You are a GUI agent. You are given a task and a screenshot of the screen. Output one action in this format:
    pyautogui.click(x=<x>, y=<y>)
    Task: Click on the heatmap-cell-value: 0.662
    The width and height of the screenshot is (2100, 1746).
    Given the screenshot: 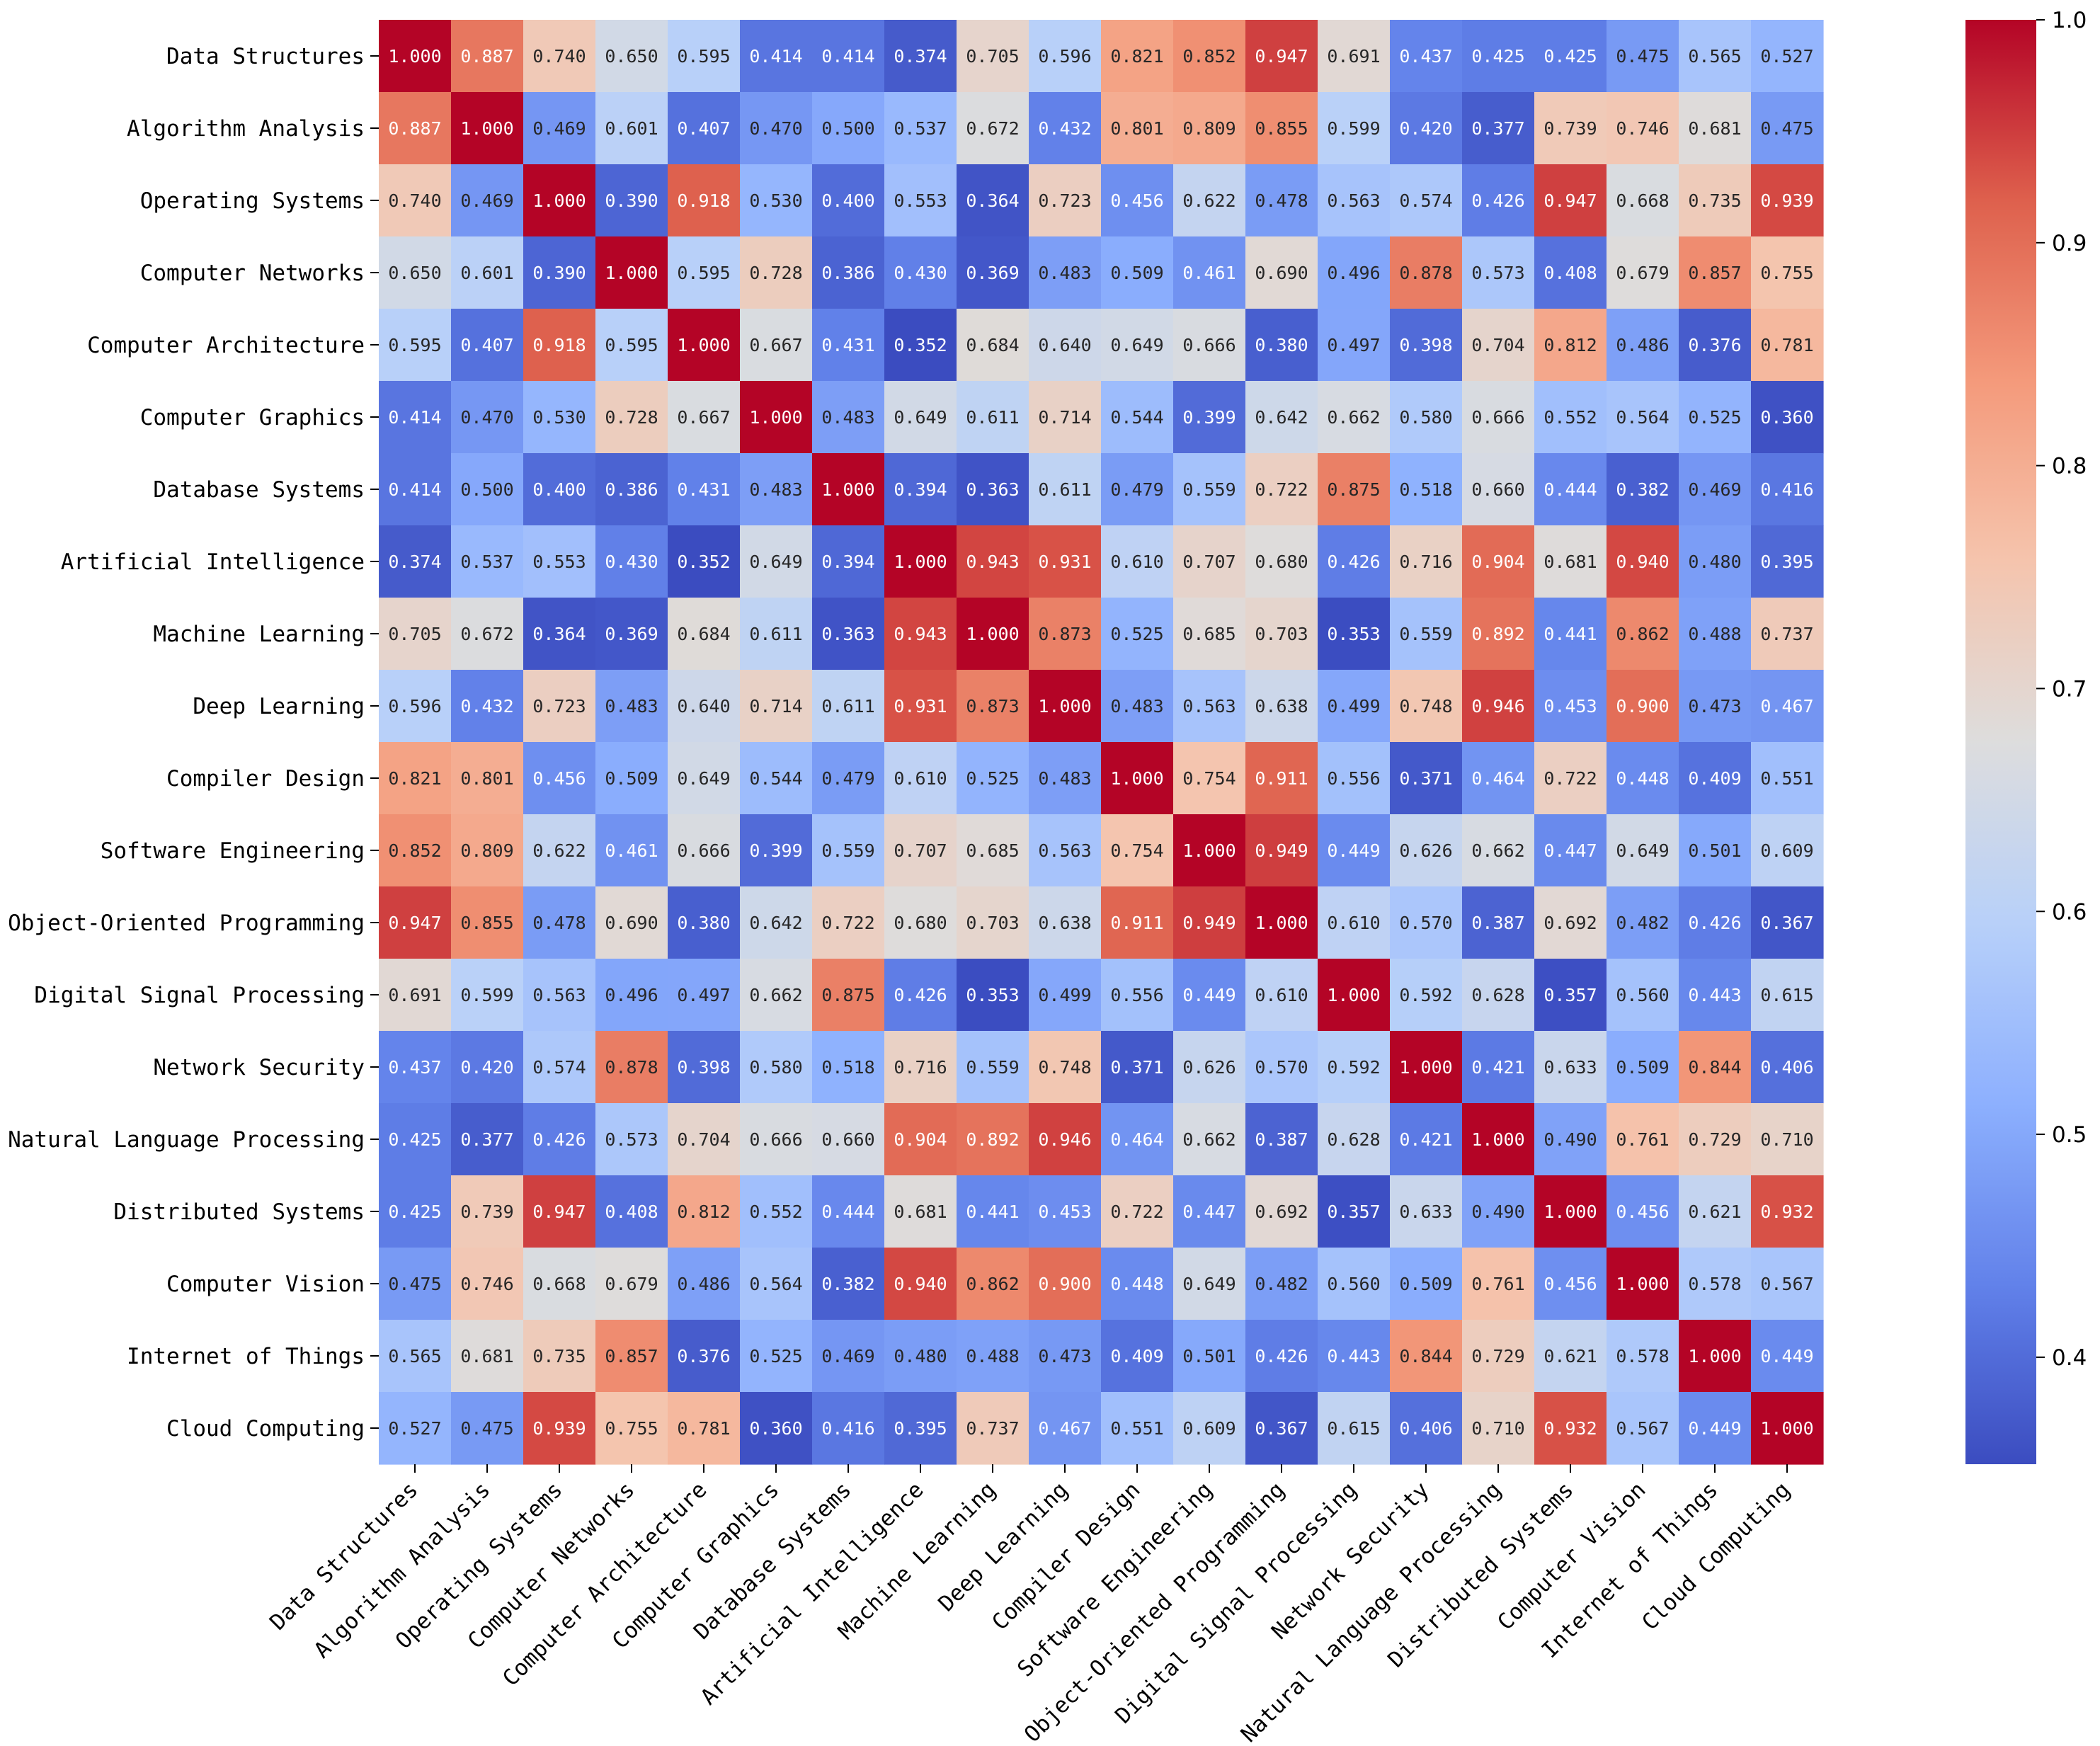 What is the action you would take?
    pyautogui.click(x=775, y=995)
    